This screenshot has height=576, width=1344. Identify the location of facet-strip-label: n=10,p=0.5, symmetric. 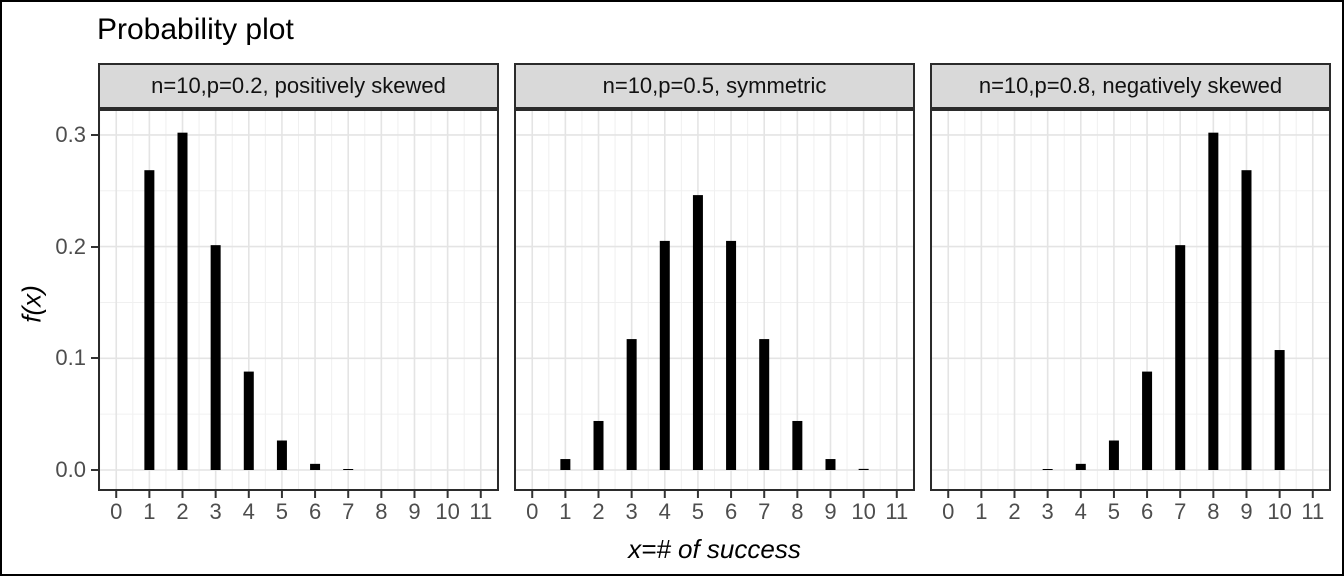
(714, 86).